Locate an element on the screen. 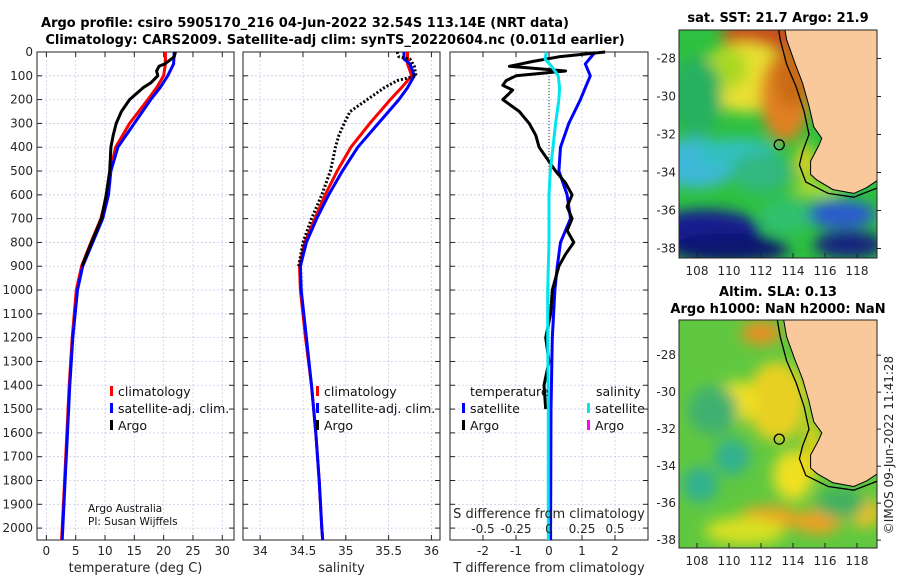  annotation-text: PI: Susan Wijffels is located at coordinates (133, 522).